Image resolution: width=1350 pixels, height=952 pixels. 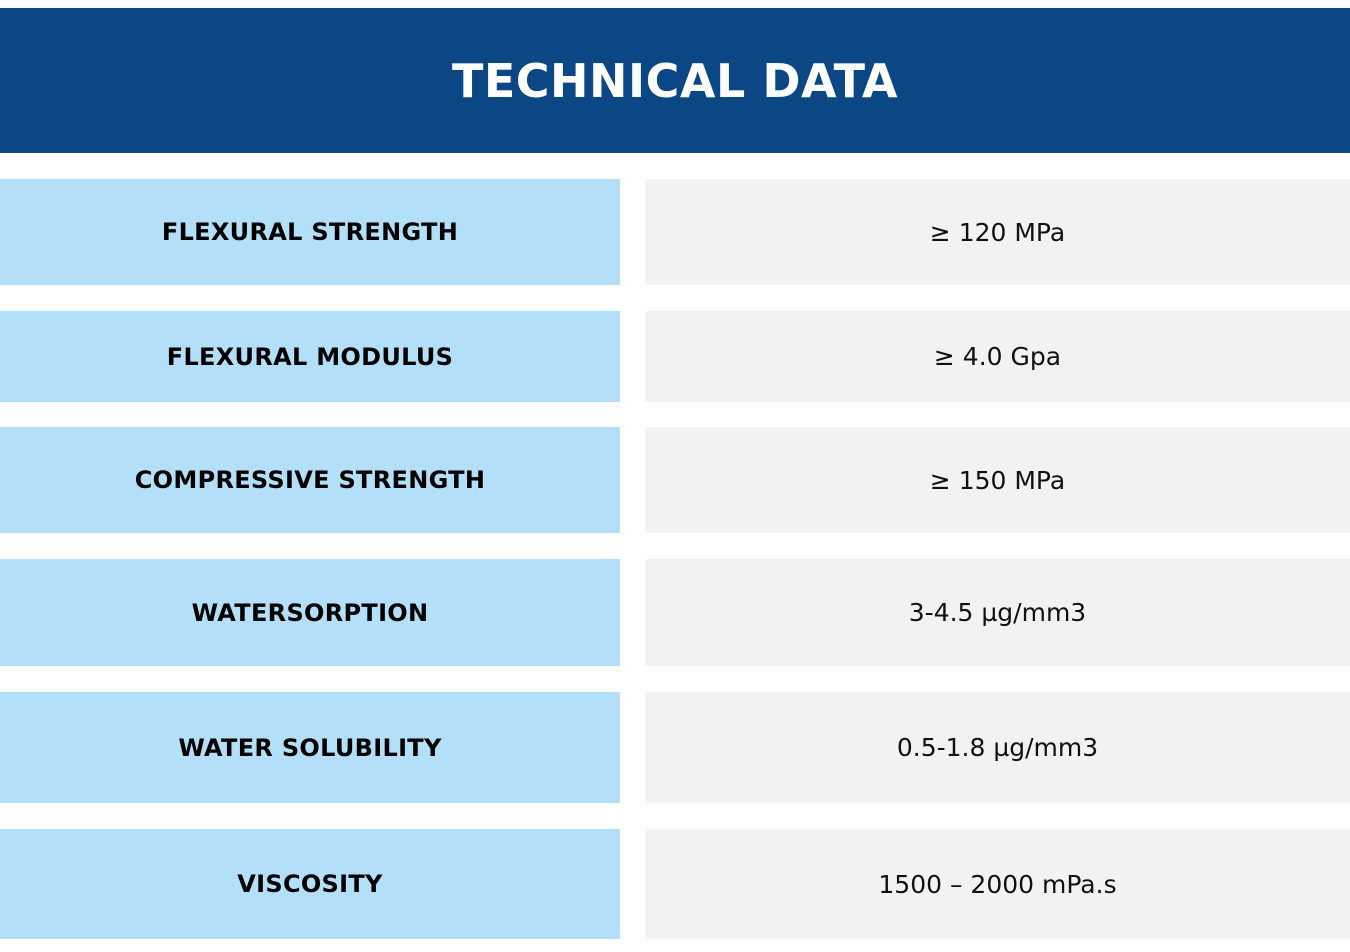 I want to click on property-label-cell: VISCOSITY, so click(x=310, y=884).